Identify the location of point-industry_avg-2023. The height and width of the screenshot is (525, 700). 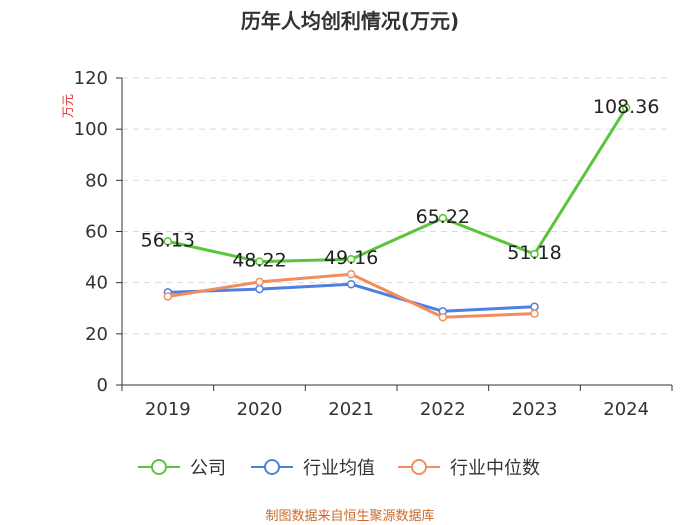
(534, 306).